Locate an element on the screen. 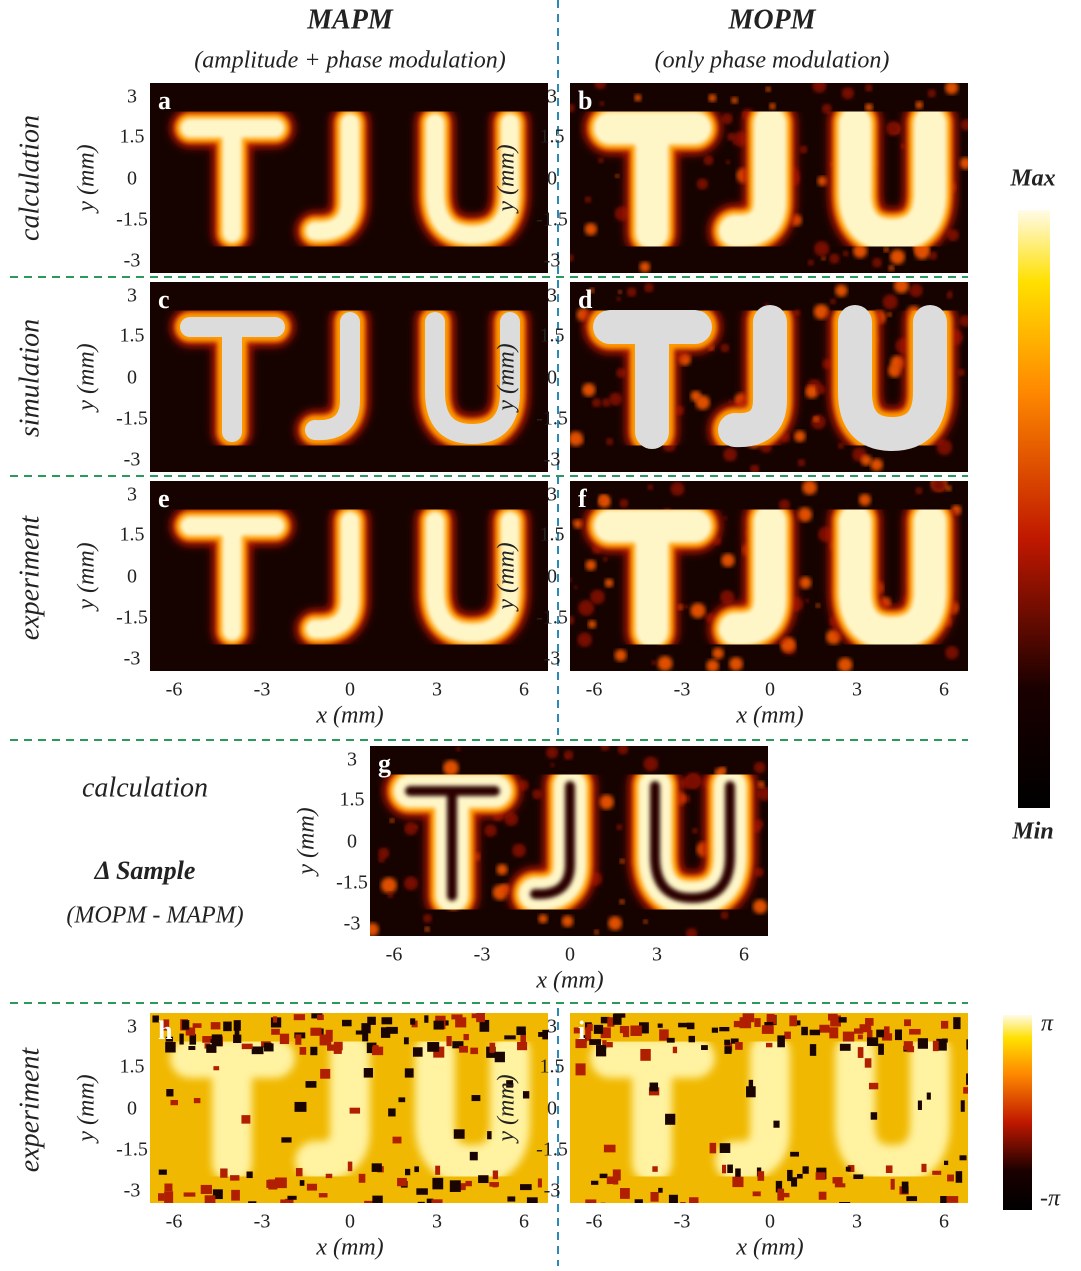  panel-label: a is located at coordinates (164, 100).